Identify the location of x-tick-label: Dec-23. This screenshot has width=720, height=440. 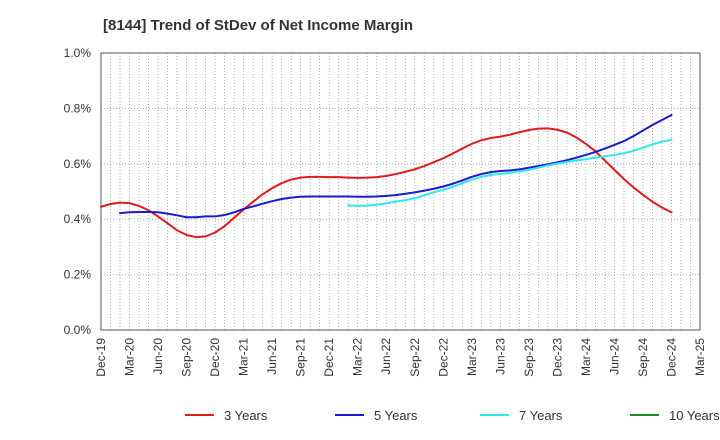
(557, 357).